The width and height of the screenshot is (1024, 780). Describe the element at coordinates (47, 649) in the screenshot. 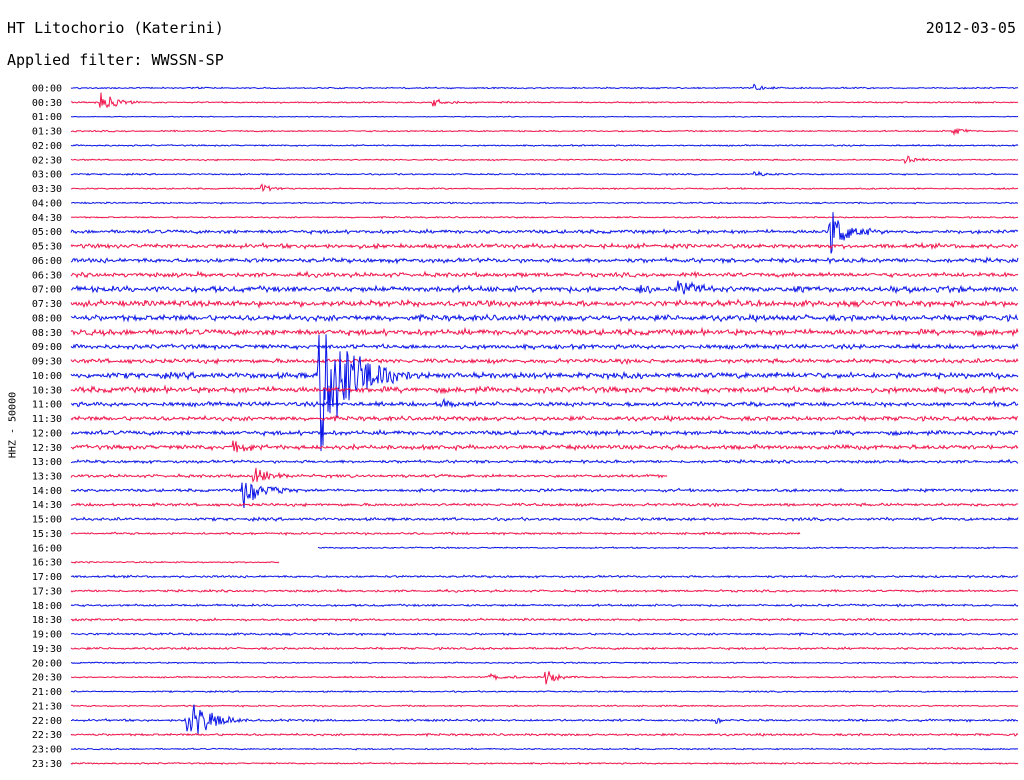

I see `time-label: 19:30` at that location.